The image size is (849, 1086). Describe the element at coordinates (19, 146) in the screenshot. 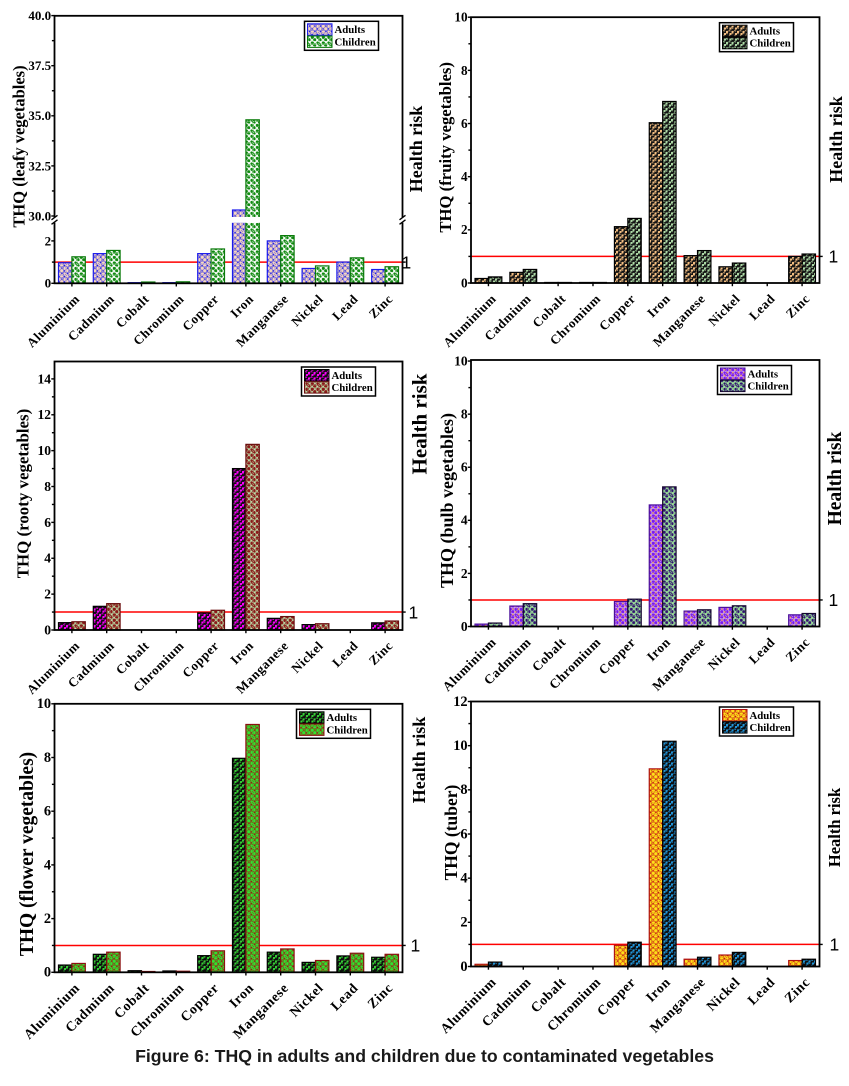

I see `svg-text: THQ (leafy vegetables)` at that location.